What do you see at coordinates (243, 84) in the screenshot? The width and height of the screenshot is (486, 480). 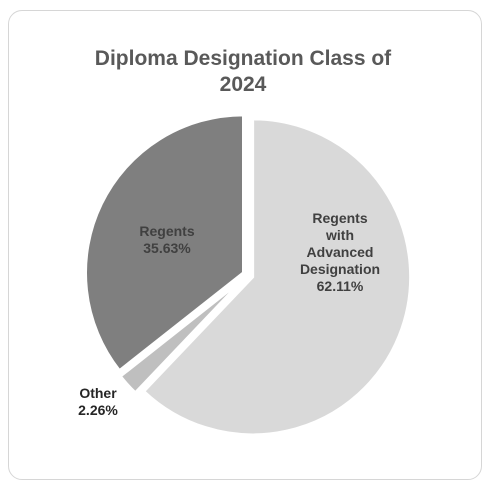 I see `chart-title-line-2: 2024` at bounding box center [243, 84].